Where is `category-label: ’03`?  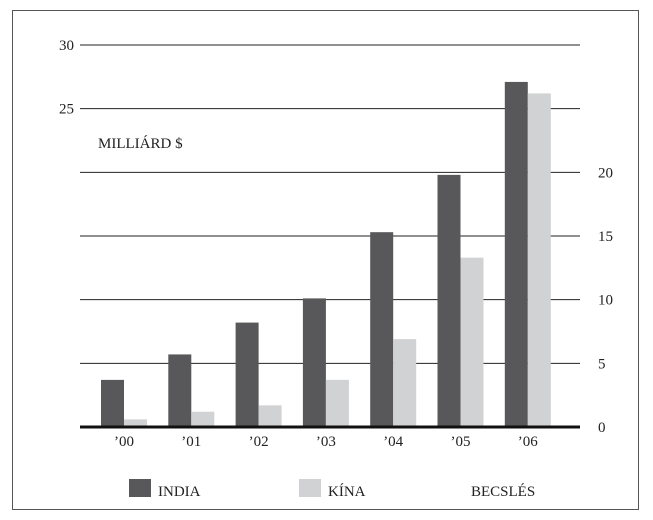
category-label: ’03 is located at coordinates (326, 442).